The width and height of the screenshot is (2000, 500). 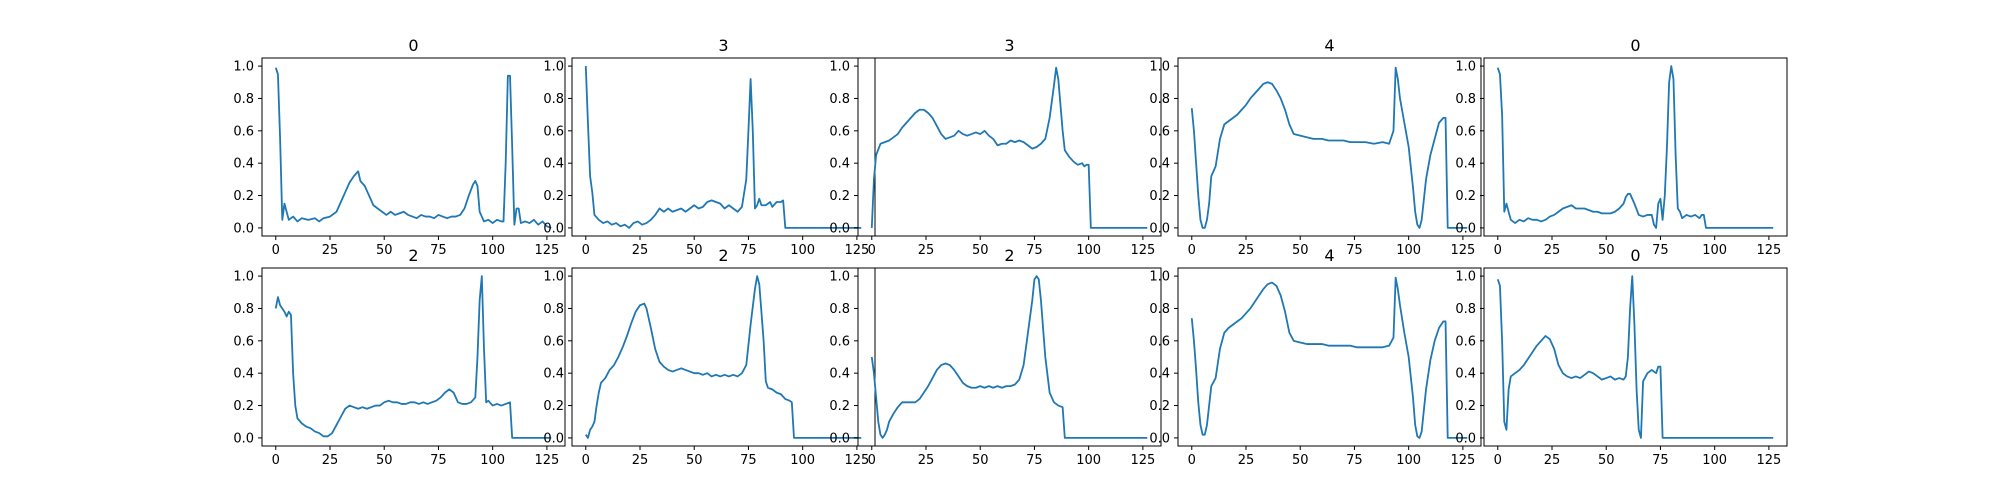 I want to click on subplot-title: 4, so click(x=1329, y=45).